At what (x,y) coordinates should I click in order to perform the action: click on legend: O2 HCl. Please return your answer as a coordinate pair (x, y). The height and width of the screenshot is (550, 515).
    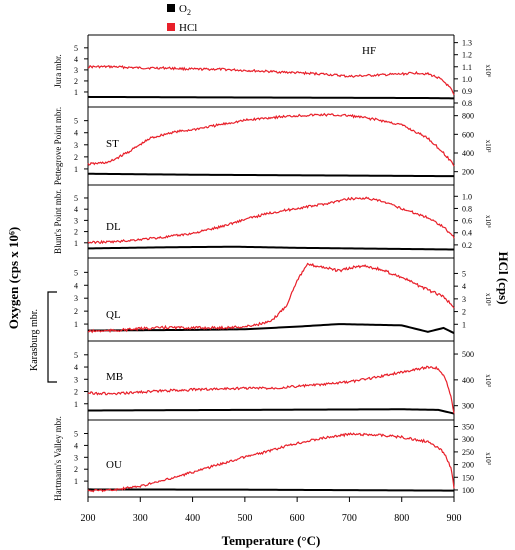
    Looking at the image, I should click on (182, 18).